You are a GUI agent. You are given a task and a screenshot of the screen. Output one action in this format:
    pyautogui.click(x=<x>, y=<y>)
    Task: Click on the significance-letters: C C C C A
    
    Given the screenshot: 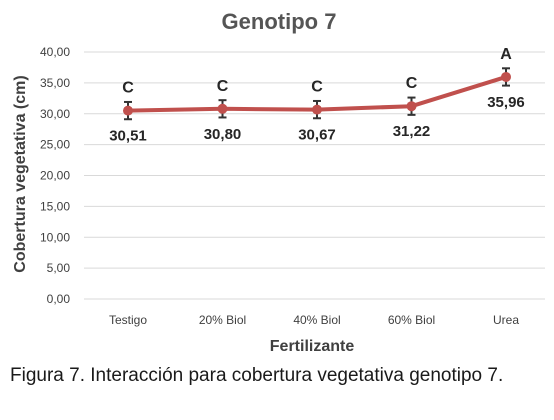 What is the action you would take?
    pyautogui.click(x=317, y=71)
    